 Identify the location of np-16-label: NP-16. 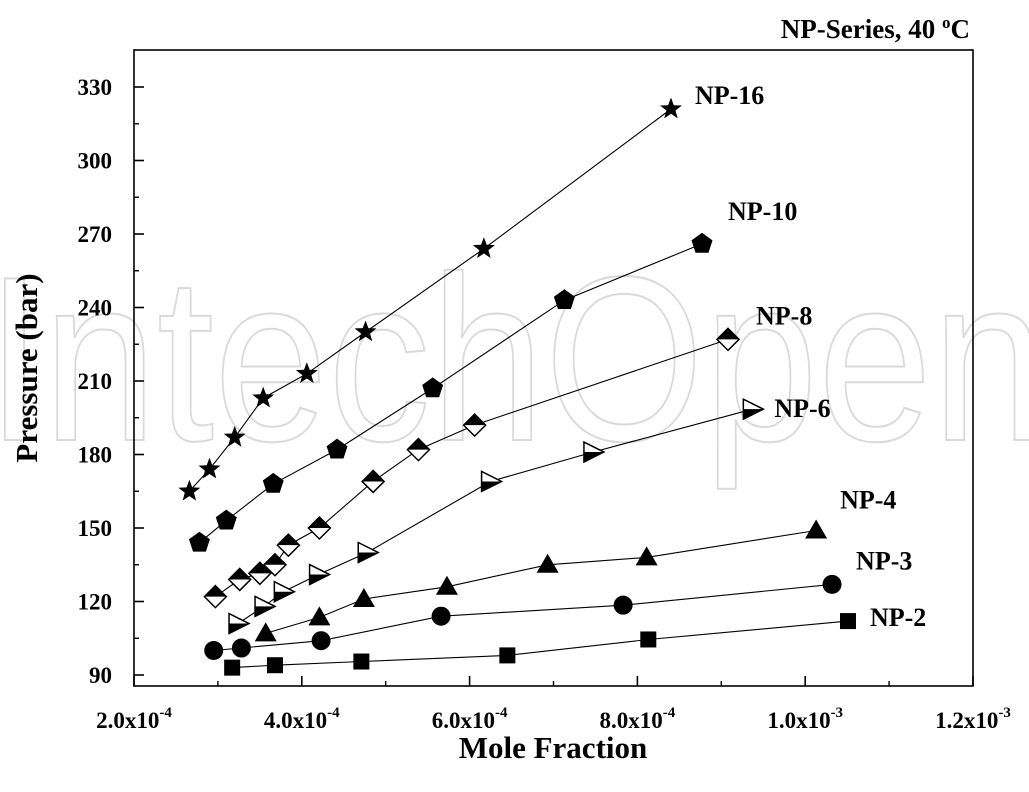
(729, 95).